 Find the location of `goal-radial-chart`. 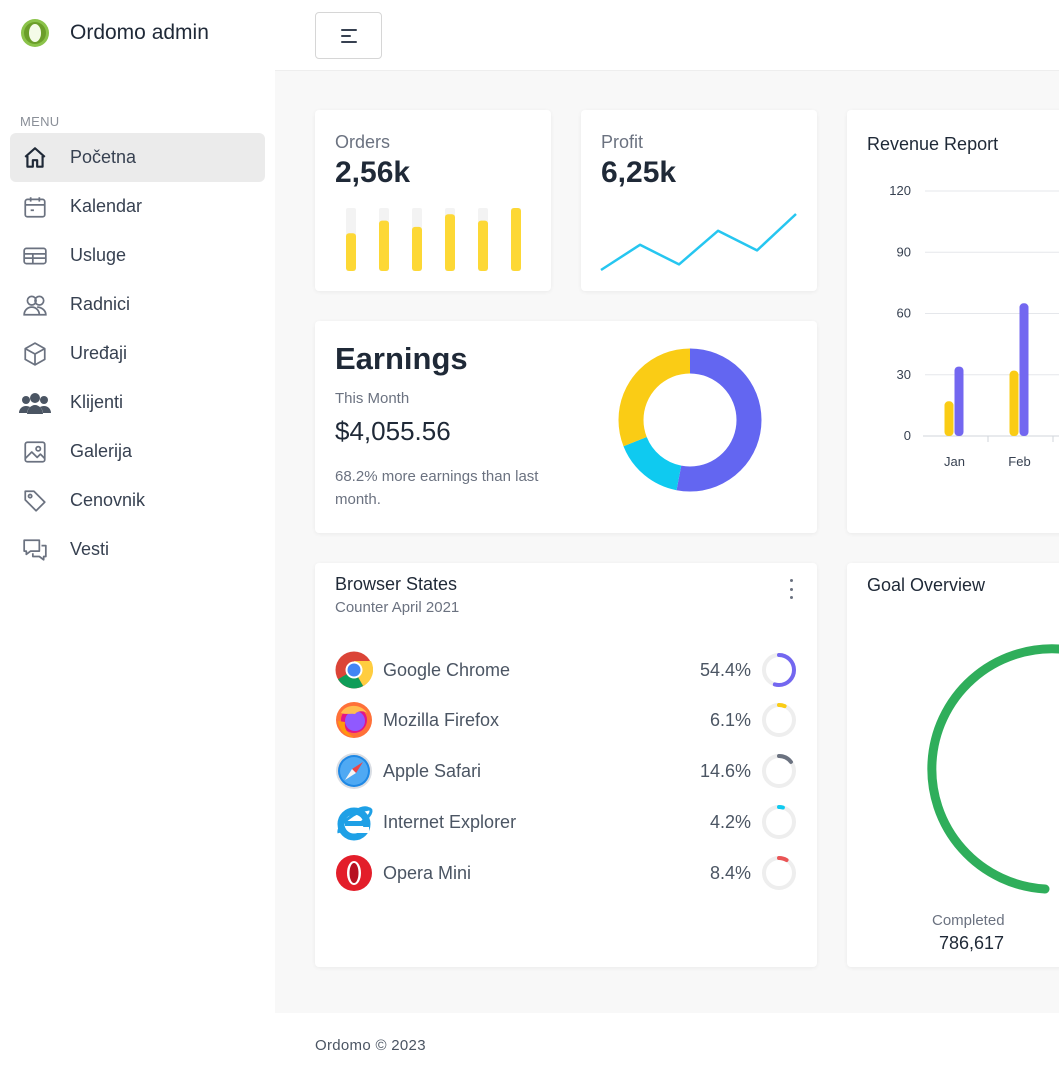

goal-radial-chart is located at coordinates (993, 769).